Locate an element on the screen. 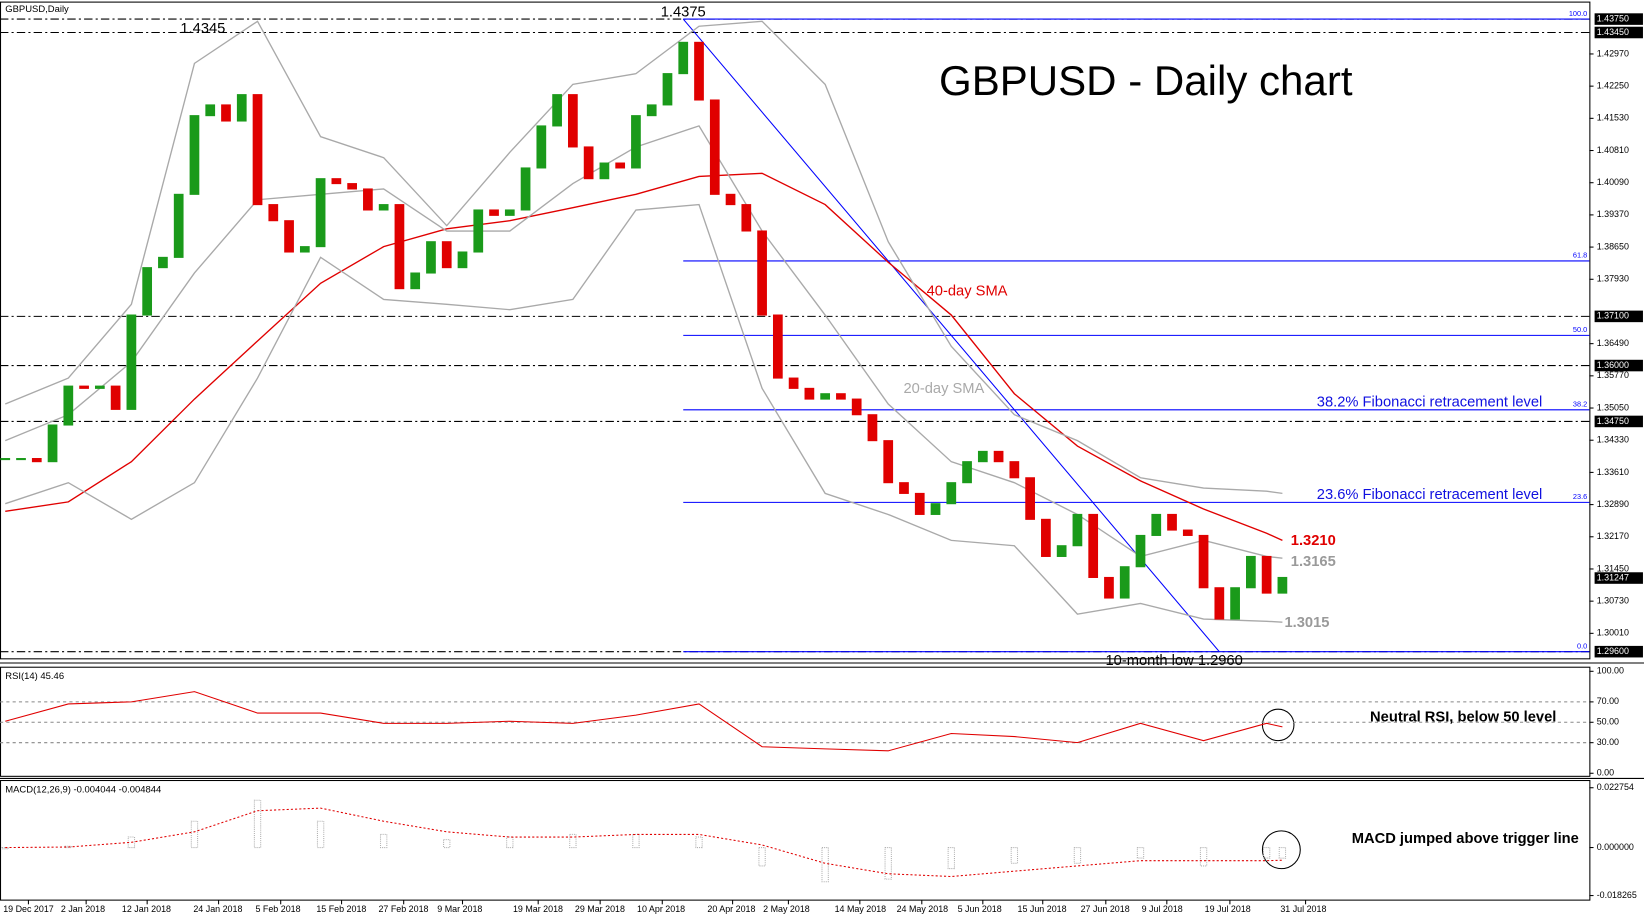 This screenshot has width=1644, height=919. fibonacci-label: 50.0 is located at coordinates (1580, 329).